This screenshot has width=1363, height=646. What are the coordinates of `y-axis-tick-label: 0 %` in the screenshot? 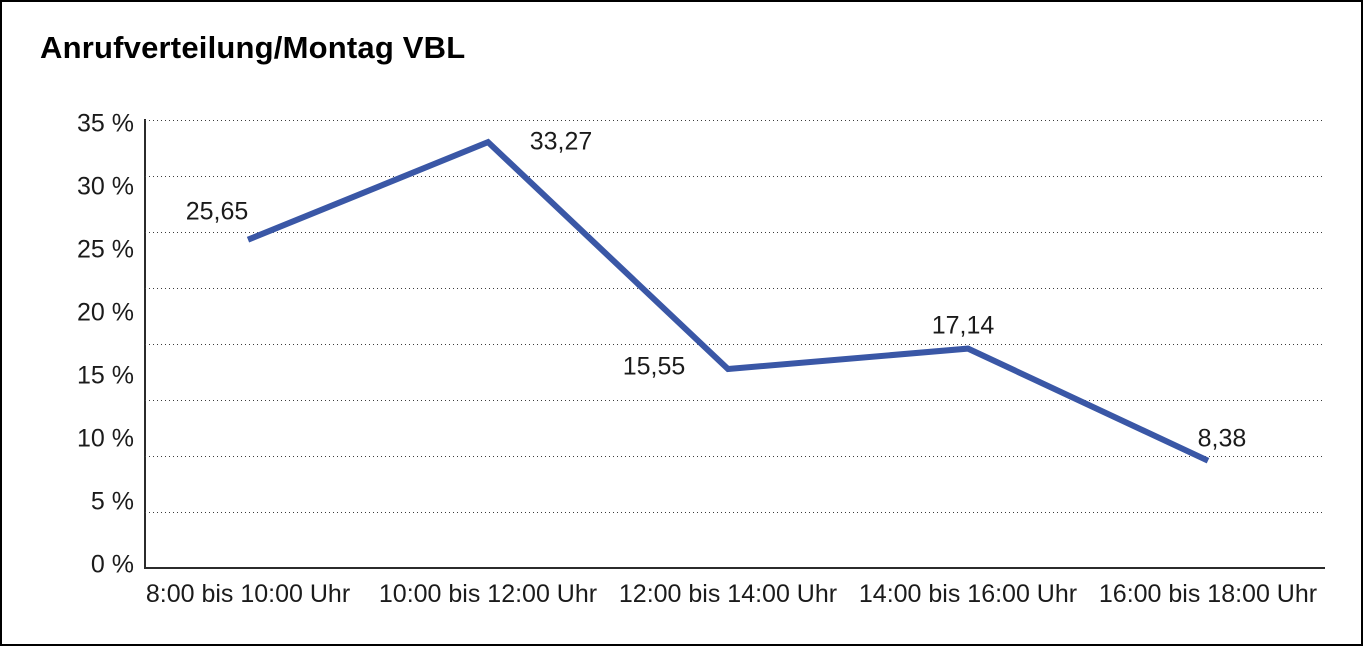 It's located at (112, 564).